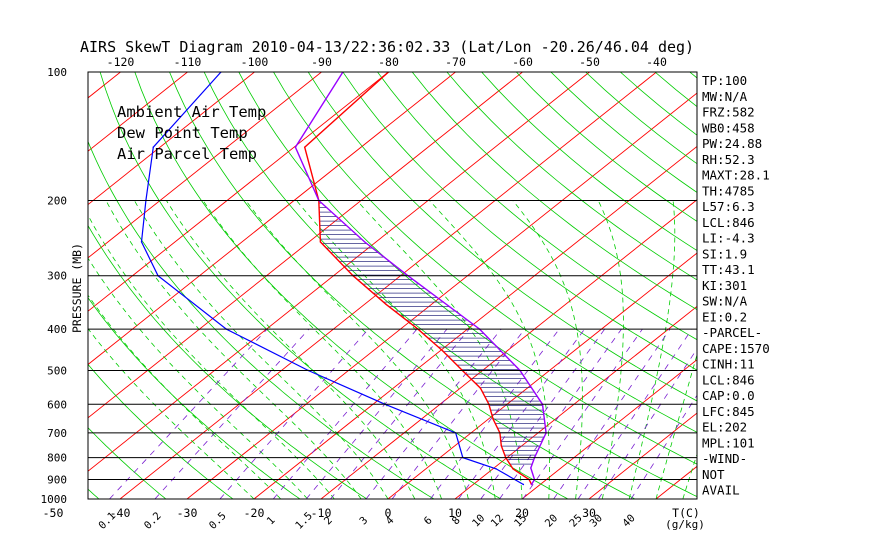 This screenshot has height=560, width=870. I want to click on mixing-ratio-label: 0.5, so click(218, 521).